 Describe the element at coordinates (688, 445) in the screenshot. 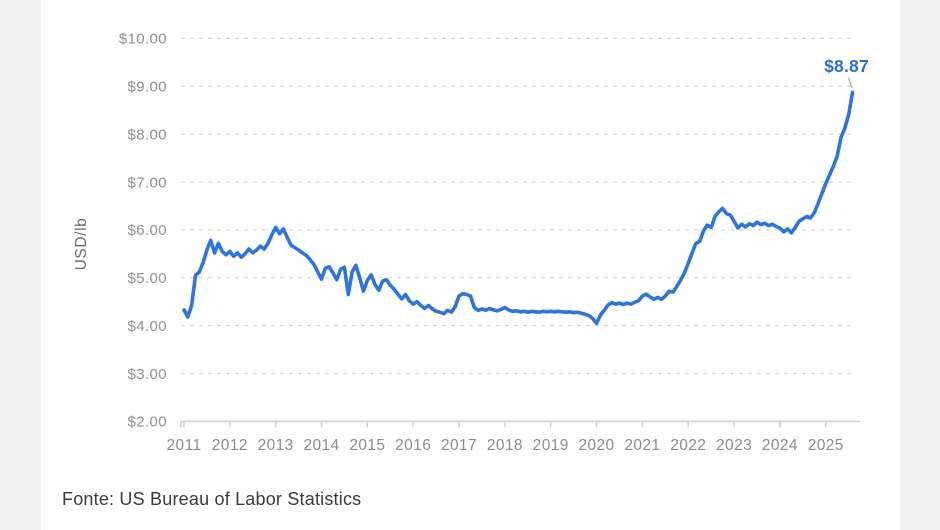

I see `x-axis-year-label: 2022` at that location.